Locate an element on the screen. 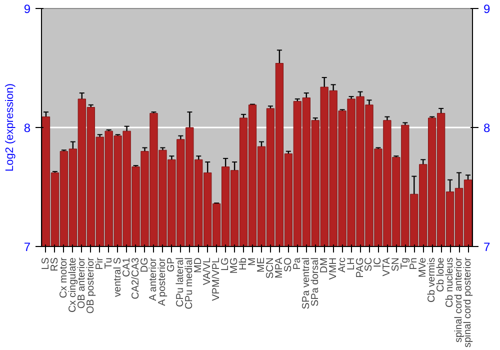 This screenshot has height=350, width=500. x-tick-label: Cb nucleus is located at coordinates (450, 283).